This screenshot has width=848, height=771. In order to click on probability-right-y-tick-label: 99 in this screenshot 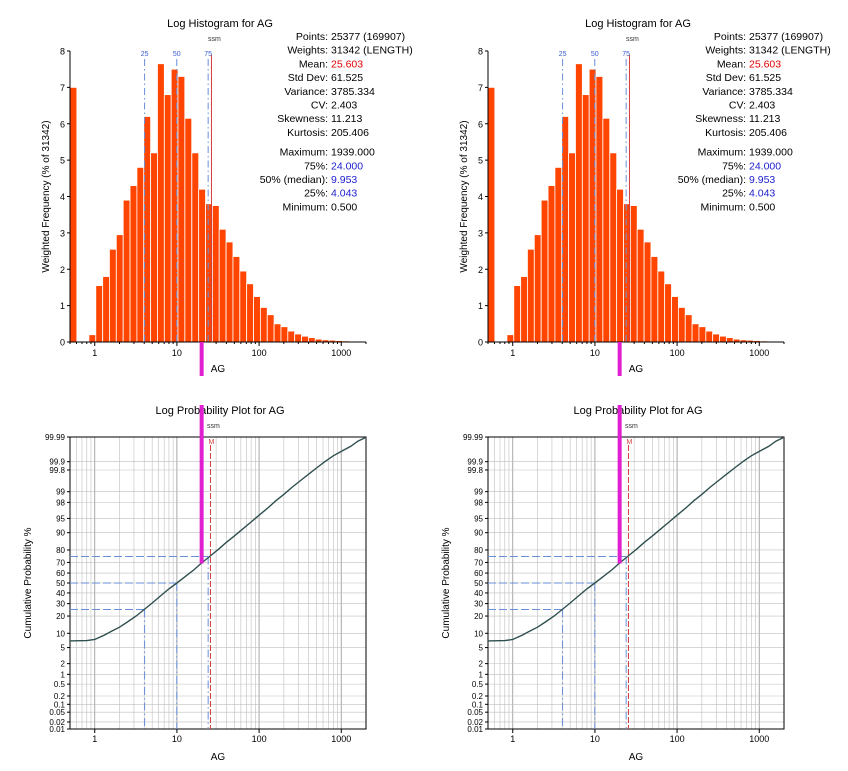, I will do `click(478, 492)`.